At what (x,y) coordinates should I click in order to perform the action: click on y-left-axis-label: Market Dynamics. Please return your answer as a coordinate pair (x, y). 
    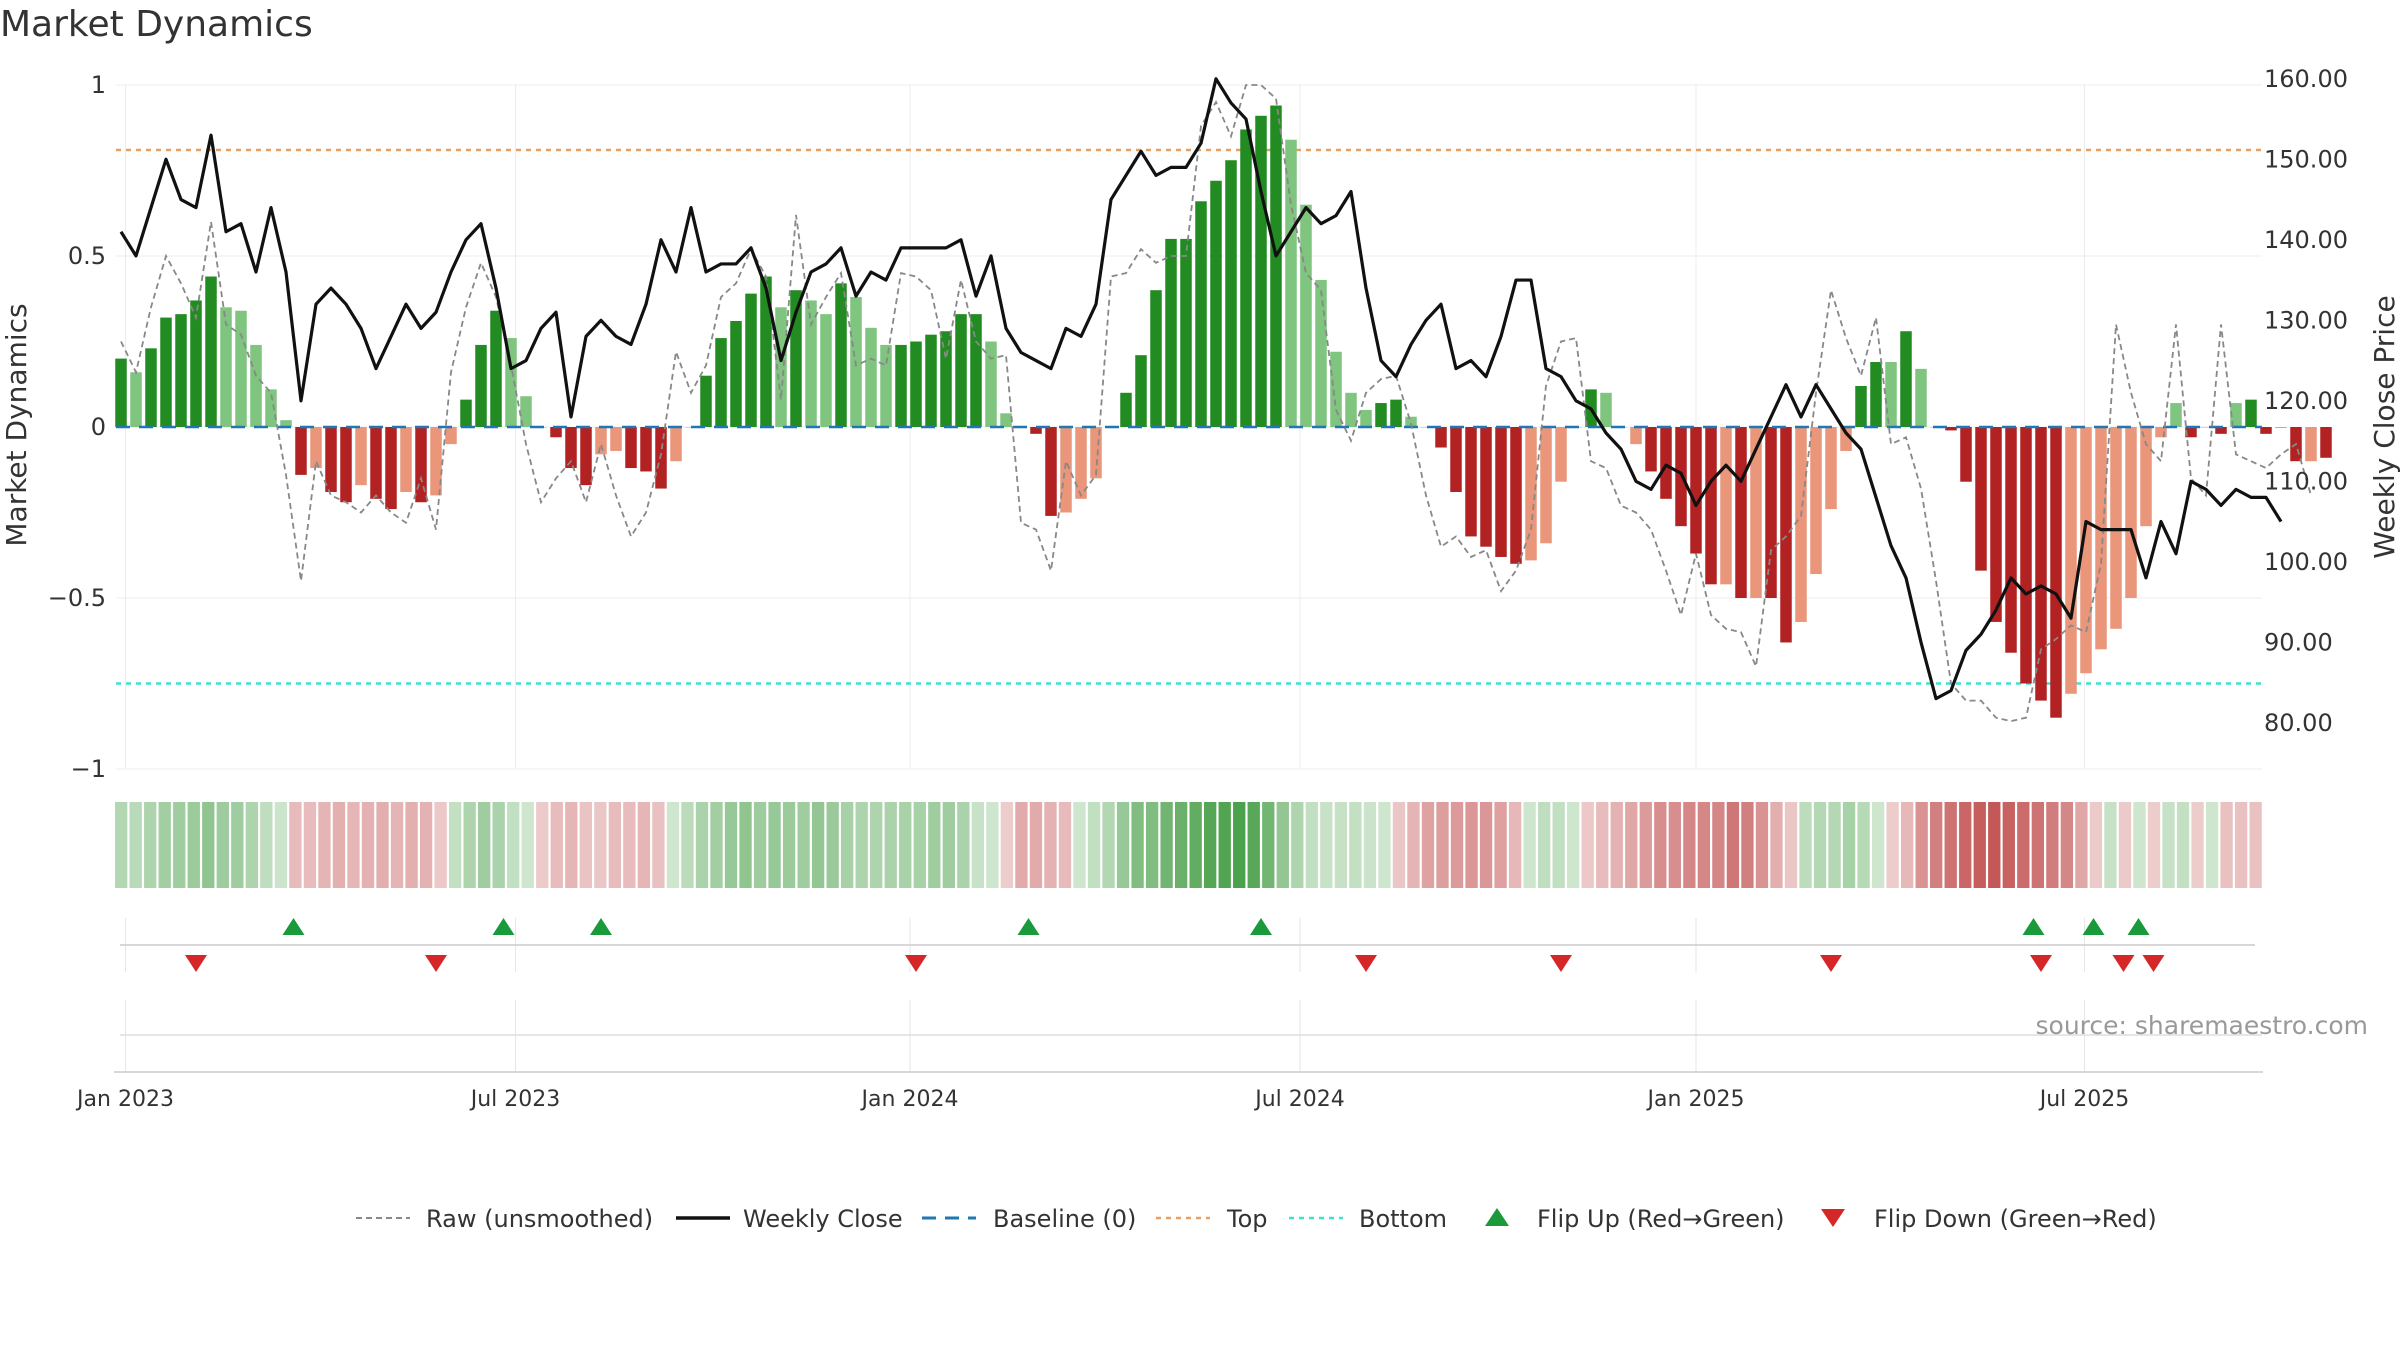
    Looking at the image, I should click on (16, 424).